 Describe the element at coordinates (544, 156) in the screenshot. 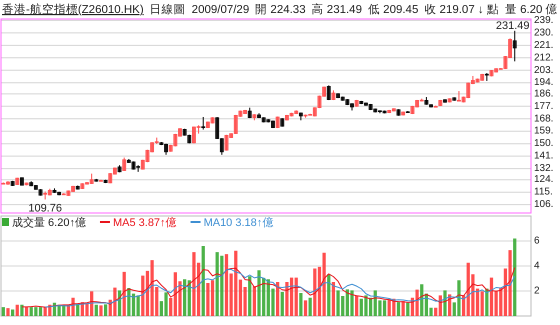

I see `y-tick-label: 141.` at that location.